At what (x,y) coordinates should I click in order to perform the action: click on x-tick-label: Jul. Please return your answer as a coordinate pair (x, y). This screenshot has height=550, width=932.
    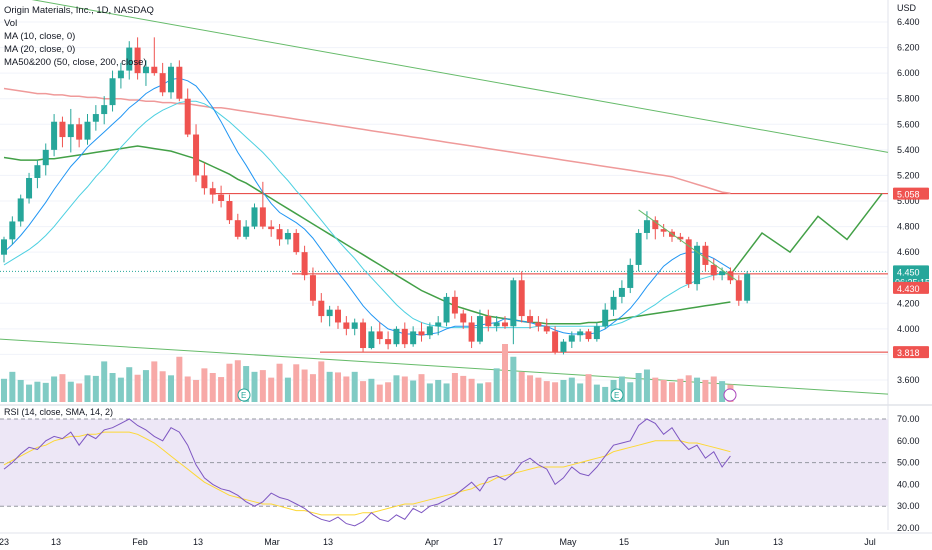
    Looking at the image, I should click on (870, 542).